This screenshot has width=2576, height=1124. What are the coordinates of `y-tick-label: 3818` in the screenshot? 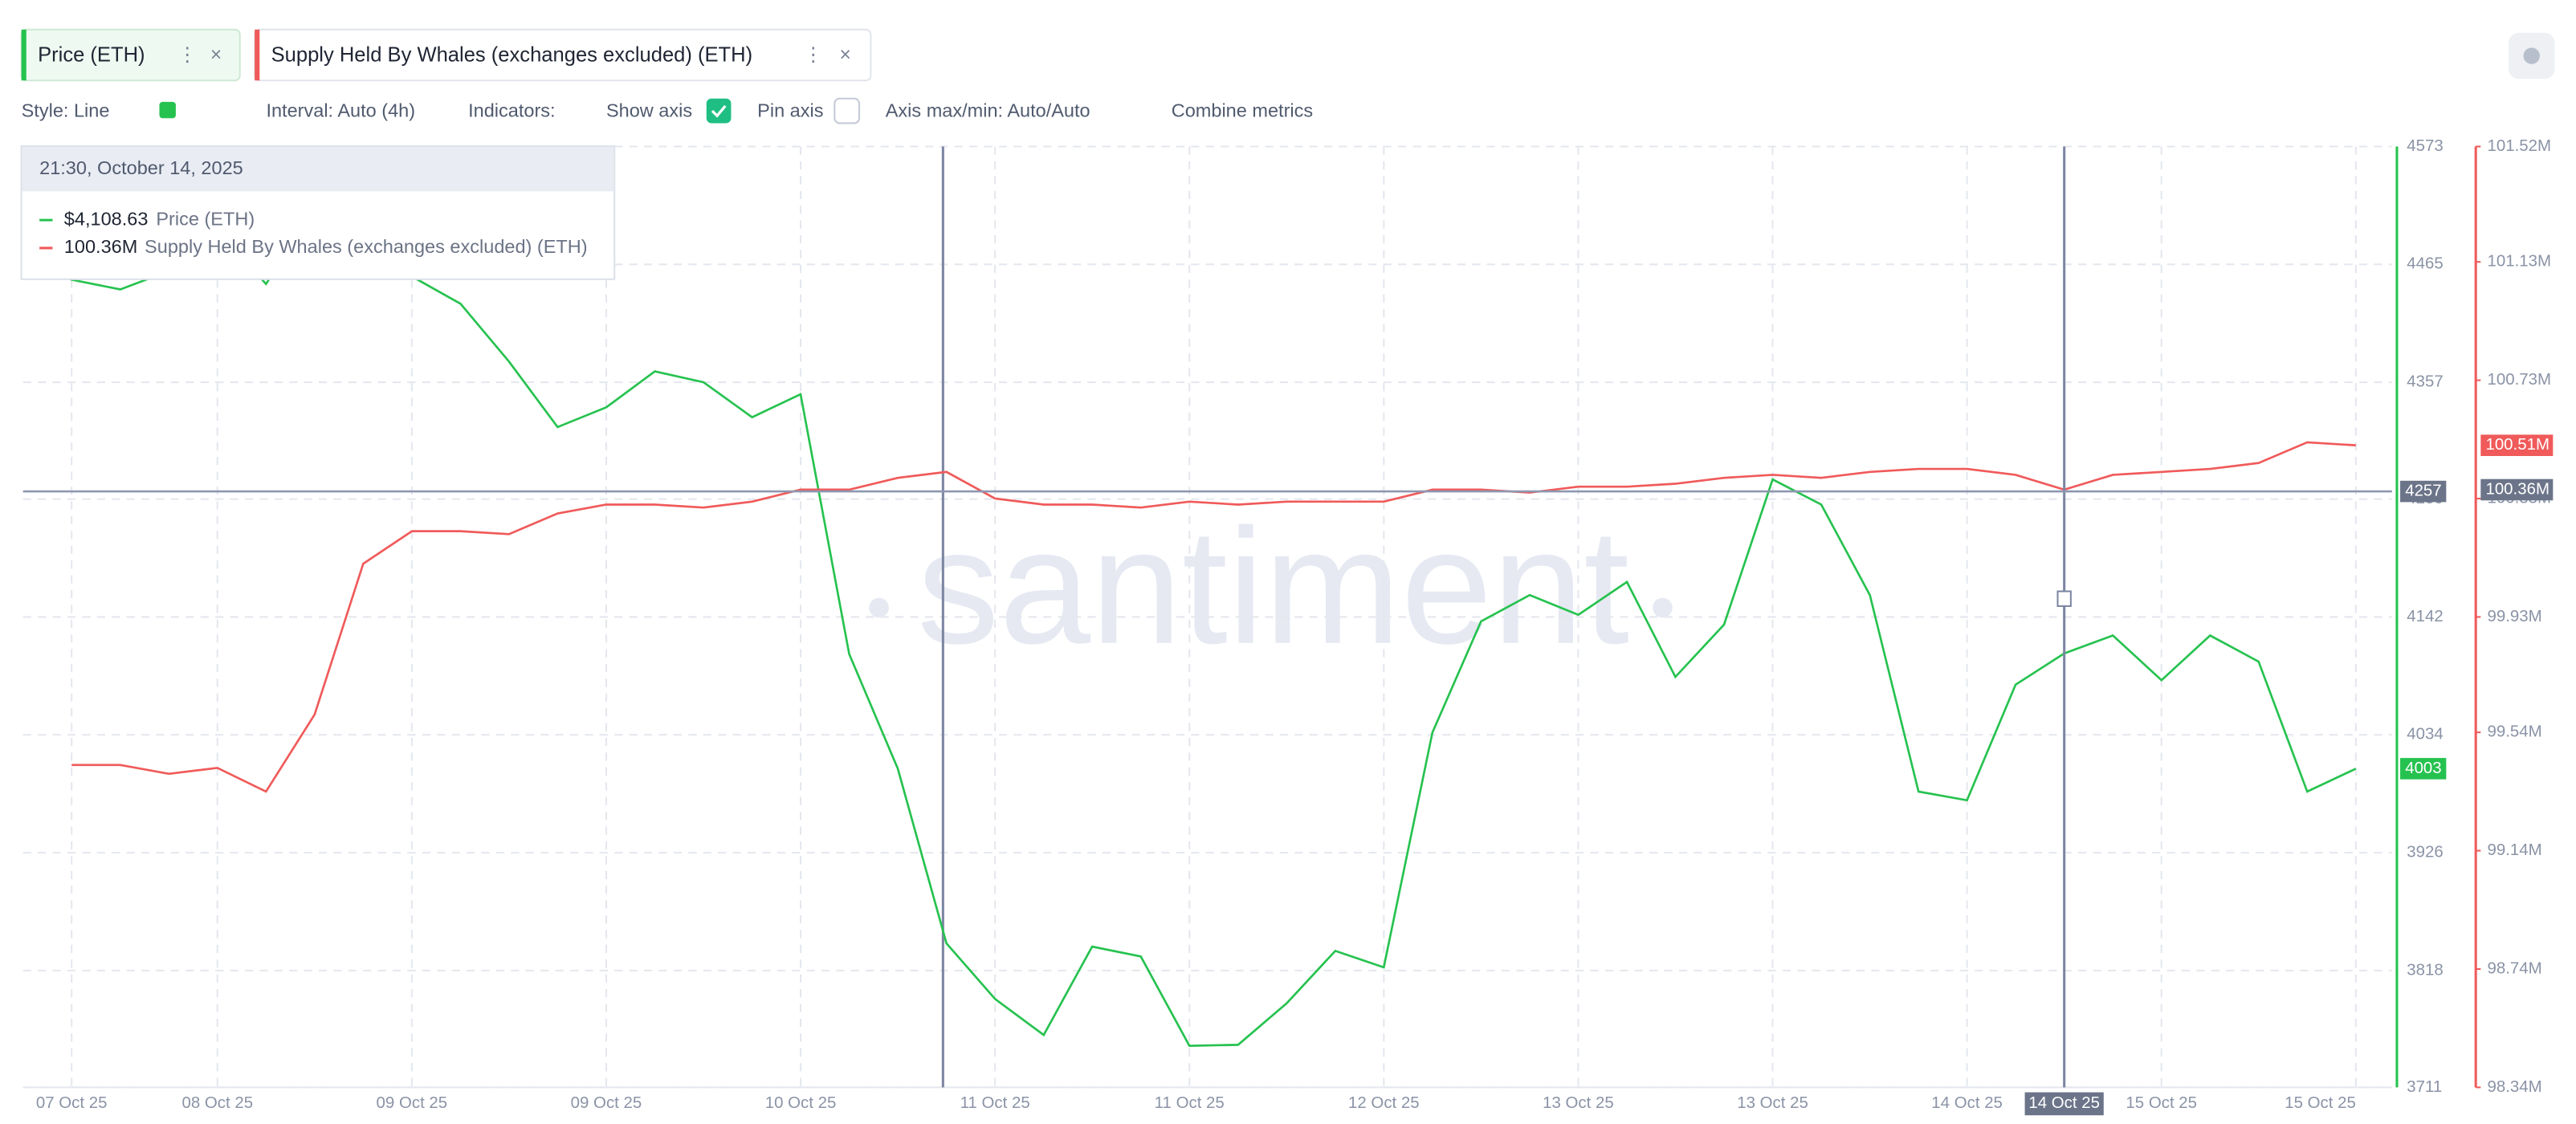 It's located at (2425, 969).